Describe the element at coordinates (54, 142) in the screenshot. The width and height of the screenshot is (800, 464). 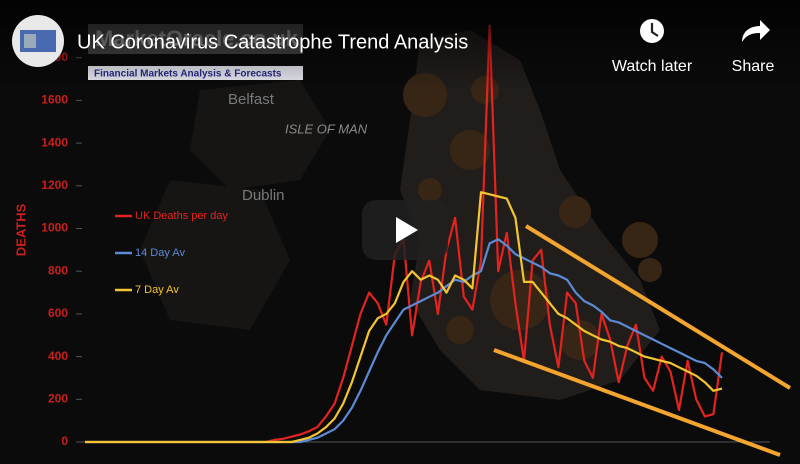
I see `y-tick-label: 1400` at that location.